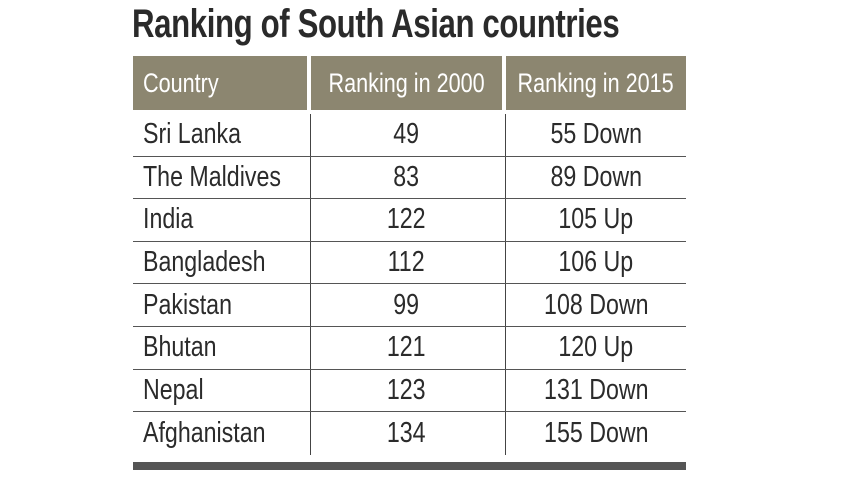  Describe the element at coordinates (220, 348) in the screenshot. I see `cell-country: Bhutan` at that location.